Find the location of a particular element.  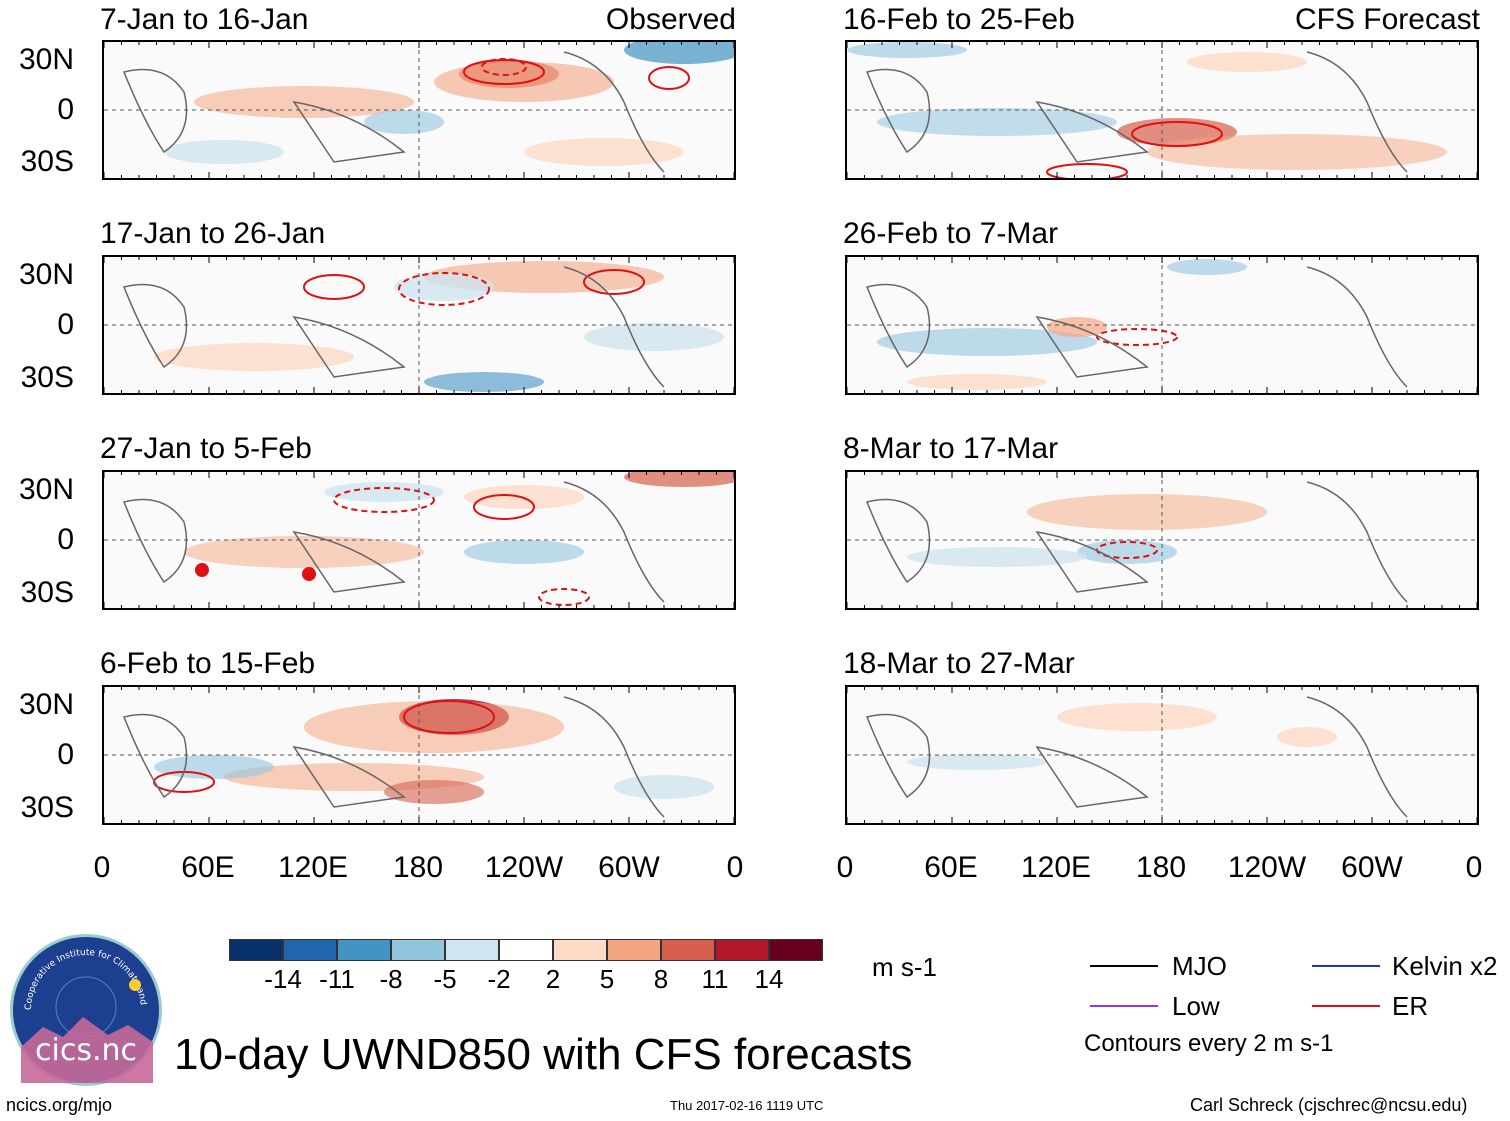

legend-mjo-line is located at coordinates (1124, 966).